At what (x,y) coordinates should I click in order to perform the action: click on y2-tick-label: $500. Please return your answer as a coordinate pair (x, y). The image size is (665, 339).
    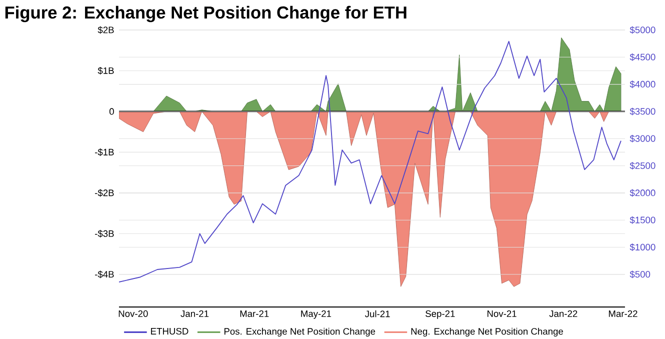
    Looking at the image, I should click on (640, 274).